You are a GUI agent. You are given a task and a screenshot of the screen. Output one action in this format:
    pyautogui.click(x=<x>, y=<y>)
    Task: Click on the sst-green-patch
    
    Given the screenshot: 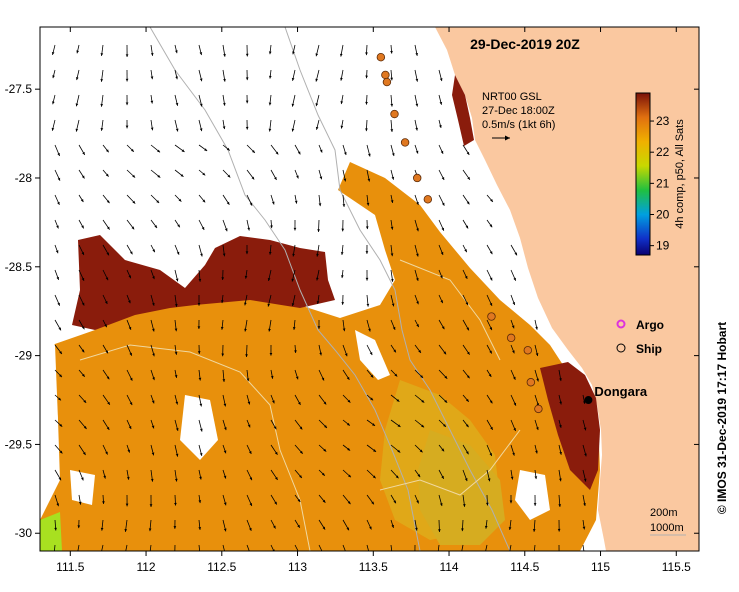 What is the action you would take?
    pyautogui.click(x=51, y=531)
    